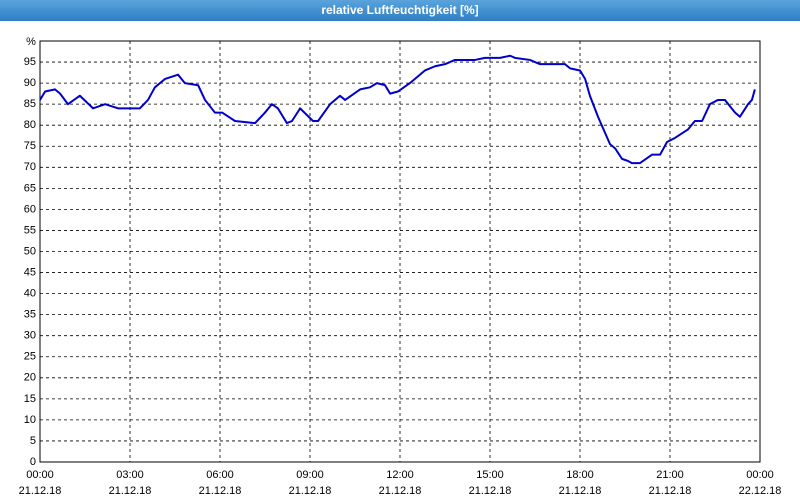 This screenshot has width=800, height=500. What do you see at coordinates (30, 83) in the screenshot?
I see `y-tick-label: 90` at bounding box center [30, 83].